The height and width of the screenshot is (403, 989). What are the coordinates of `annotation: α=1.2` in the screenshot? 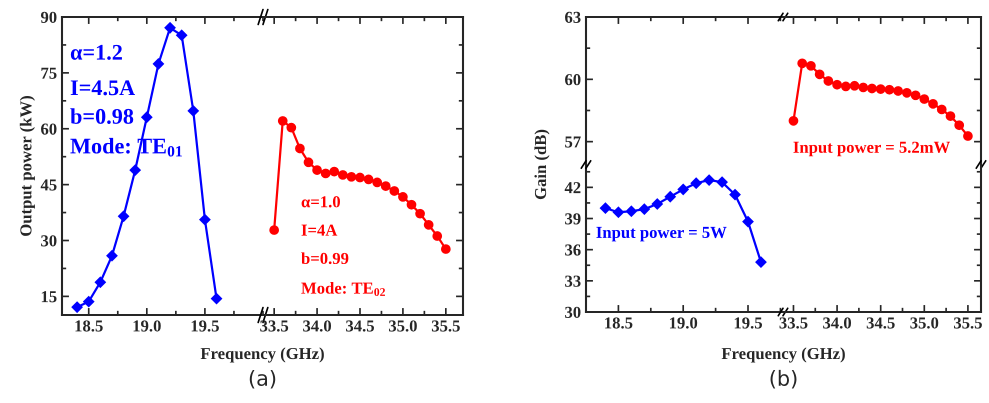 It's located at (96, 52).